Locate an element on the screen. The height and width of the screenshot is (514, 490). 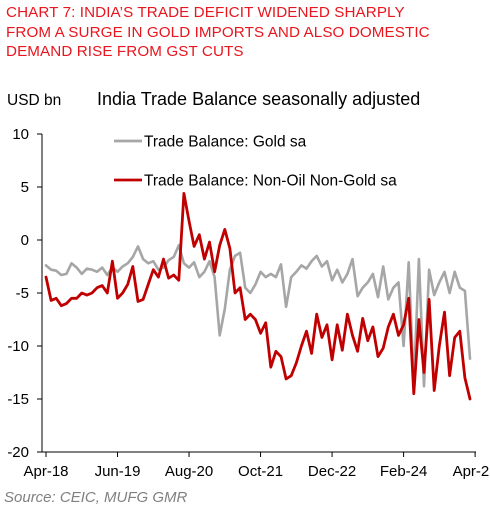
legend-label-gold: Trade Balance: Gold sa is located at coordinates (225, 142).